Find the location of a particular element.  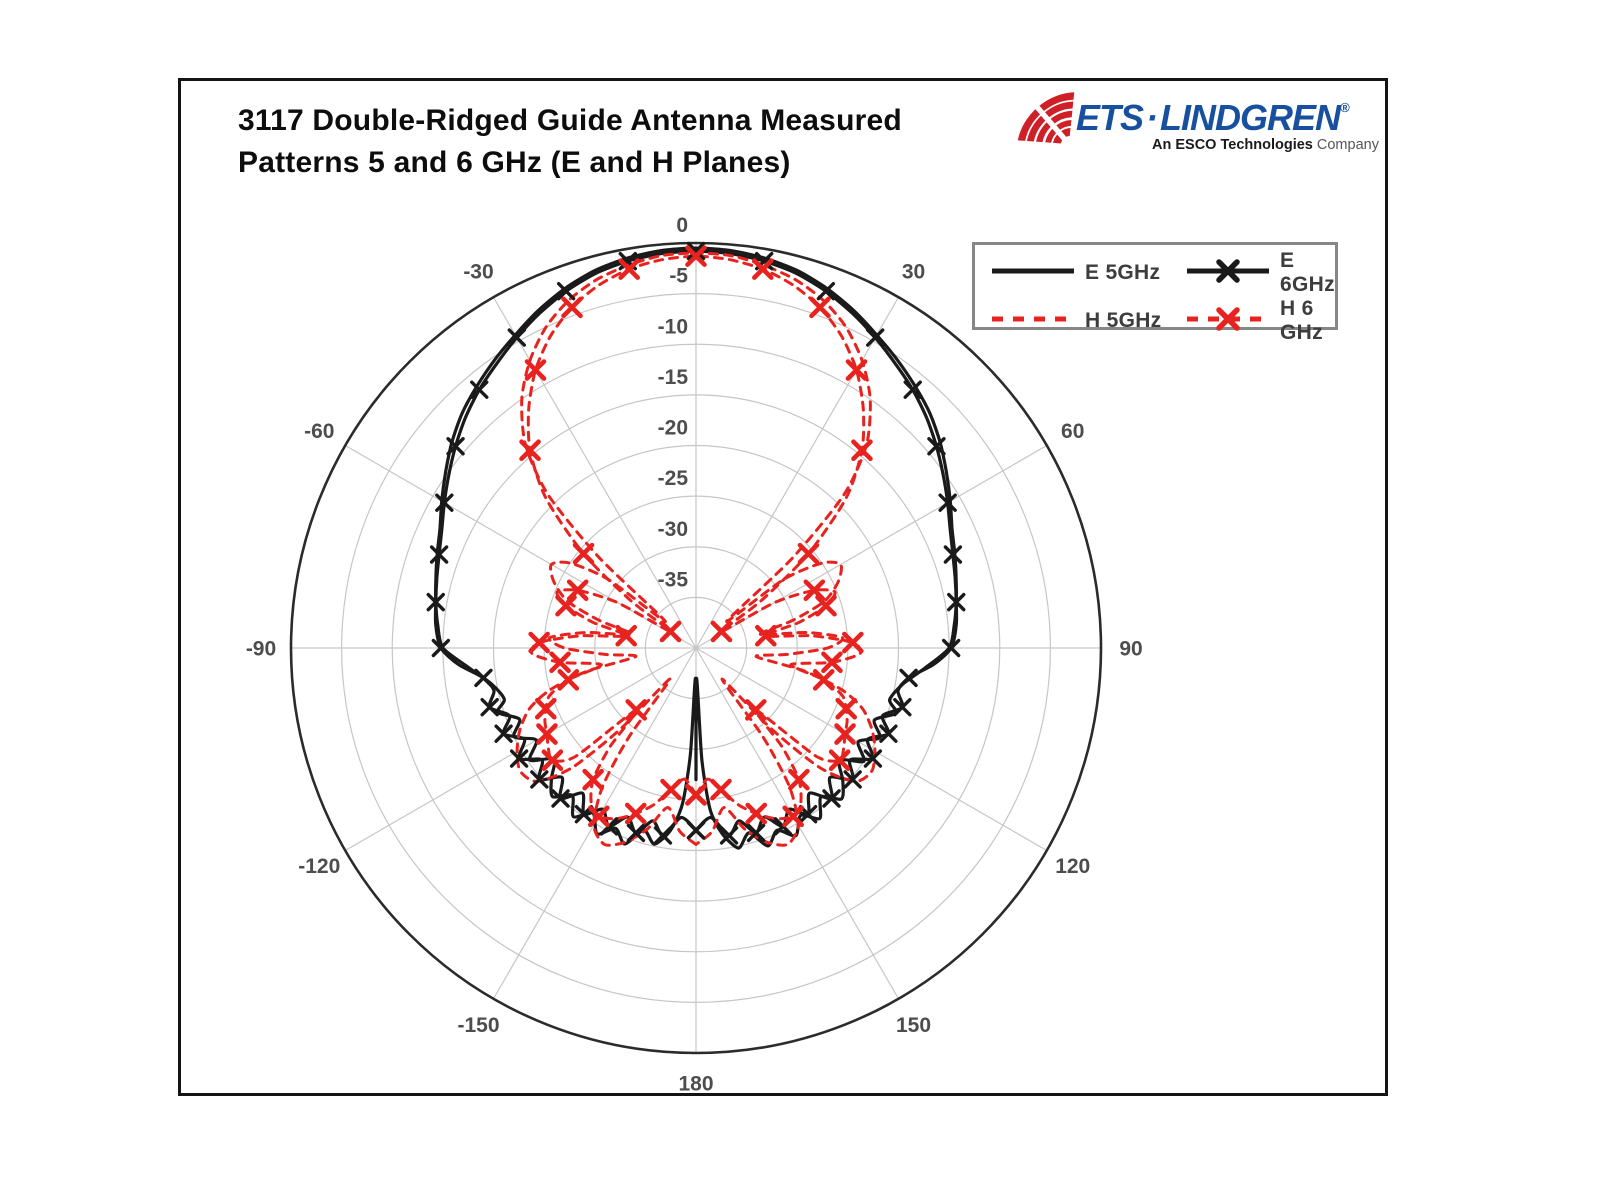

legend-item-e-5ghz: E 5GHz is located at coordinates (1086, 273).